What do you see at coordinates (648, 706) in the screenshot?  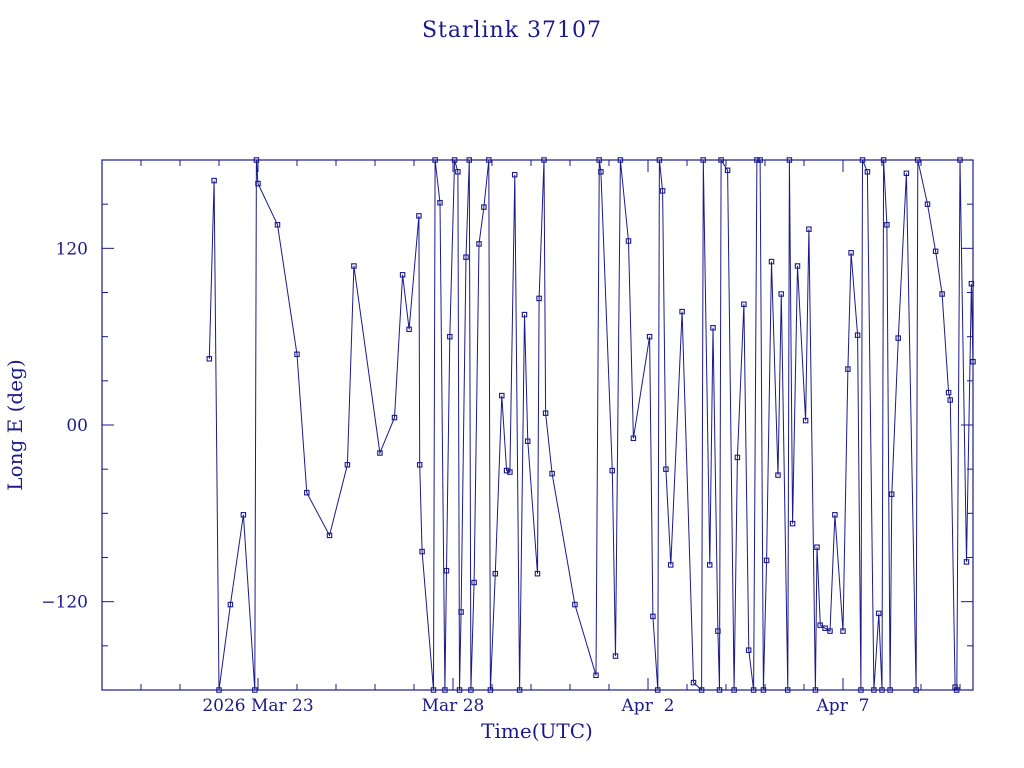 I see `x-tick-label: Apr 2` at bounding box center [648, 706].